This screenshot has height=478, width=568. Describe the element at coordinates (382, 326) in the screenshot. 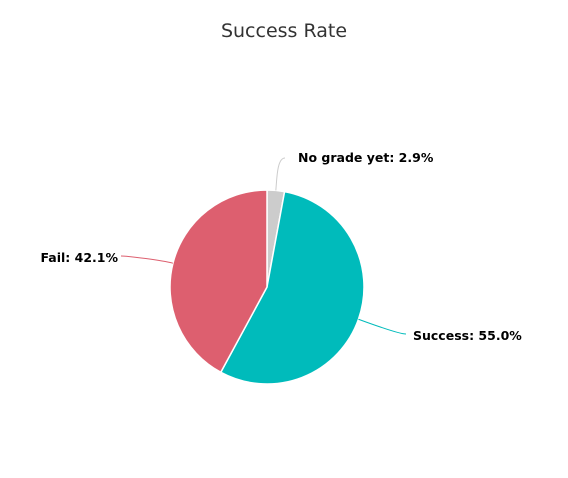

I see `connector-line-success` at that location.